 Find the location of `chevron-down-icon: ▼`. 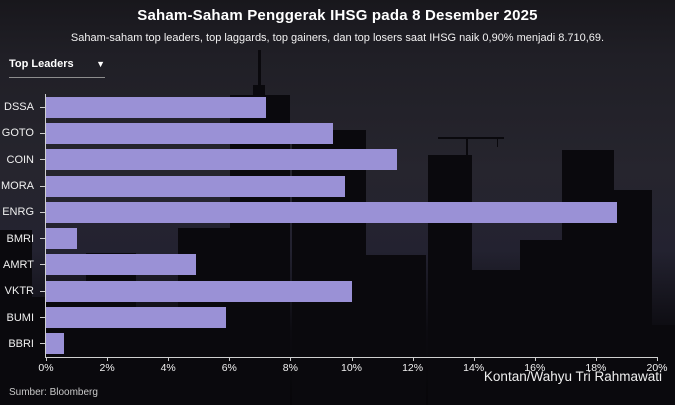

chevron-down-icon: ▼ is located at coordinates (100, 63).